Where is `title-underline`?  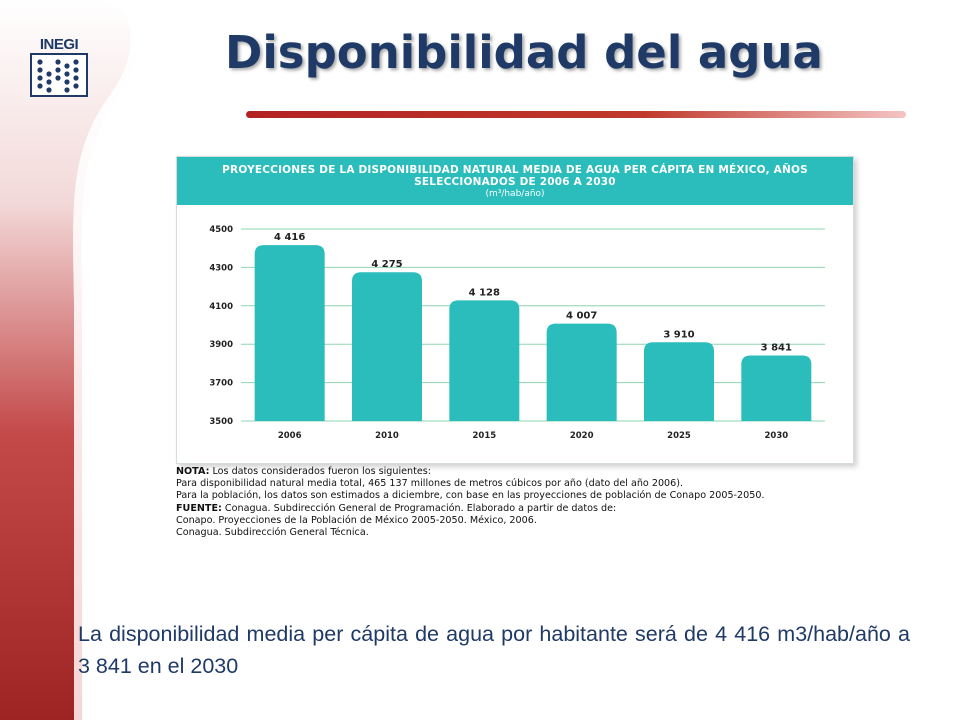
title-underline is located at coordinates (576, 114).